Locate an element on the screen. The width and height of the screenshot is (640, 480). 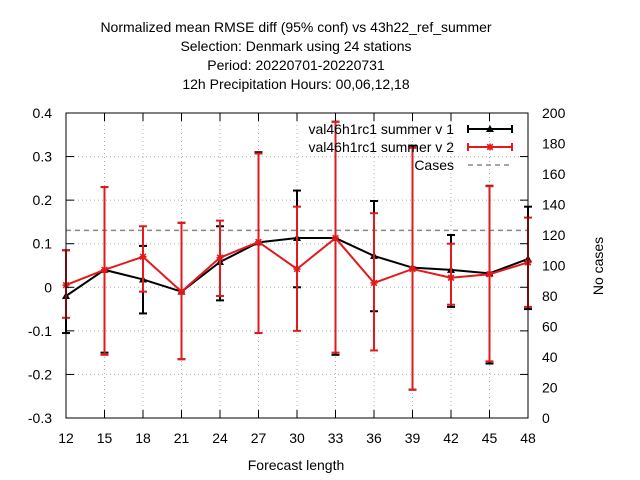
legend-item: Cases is located at coordinates (463, 165).